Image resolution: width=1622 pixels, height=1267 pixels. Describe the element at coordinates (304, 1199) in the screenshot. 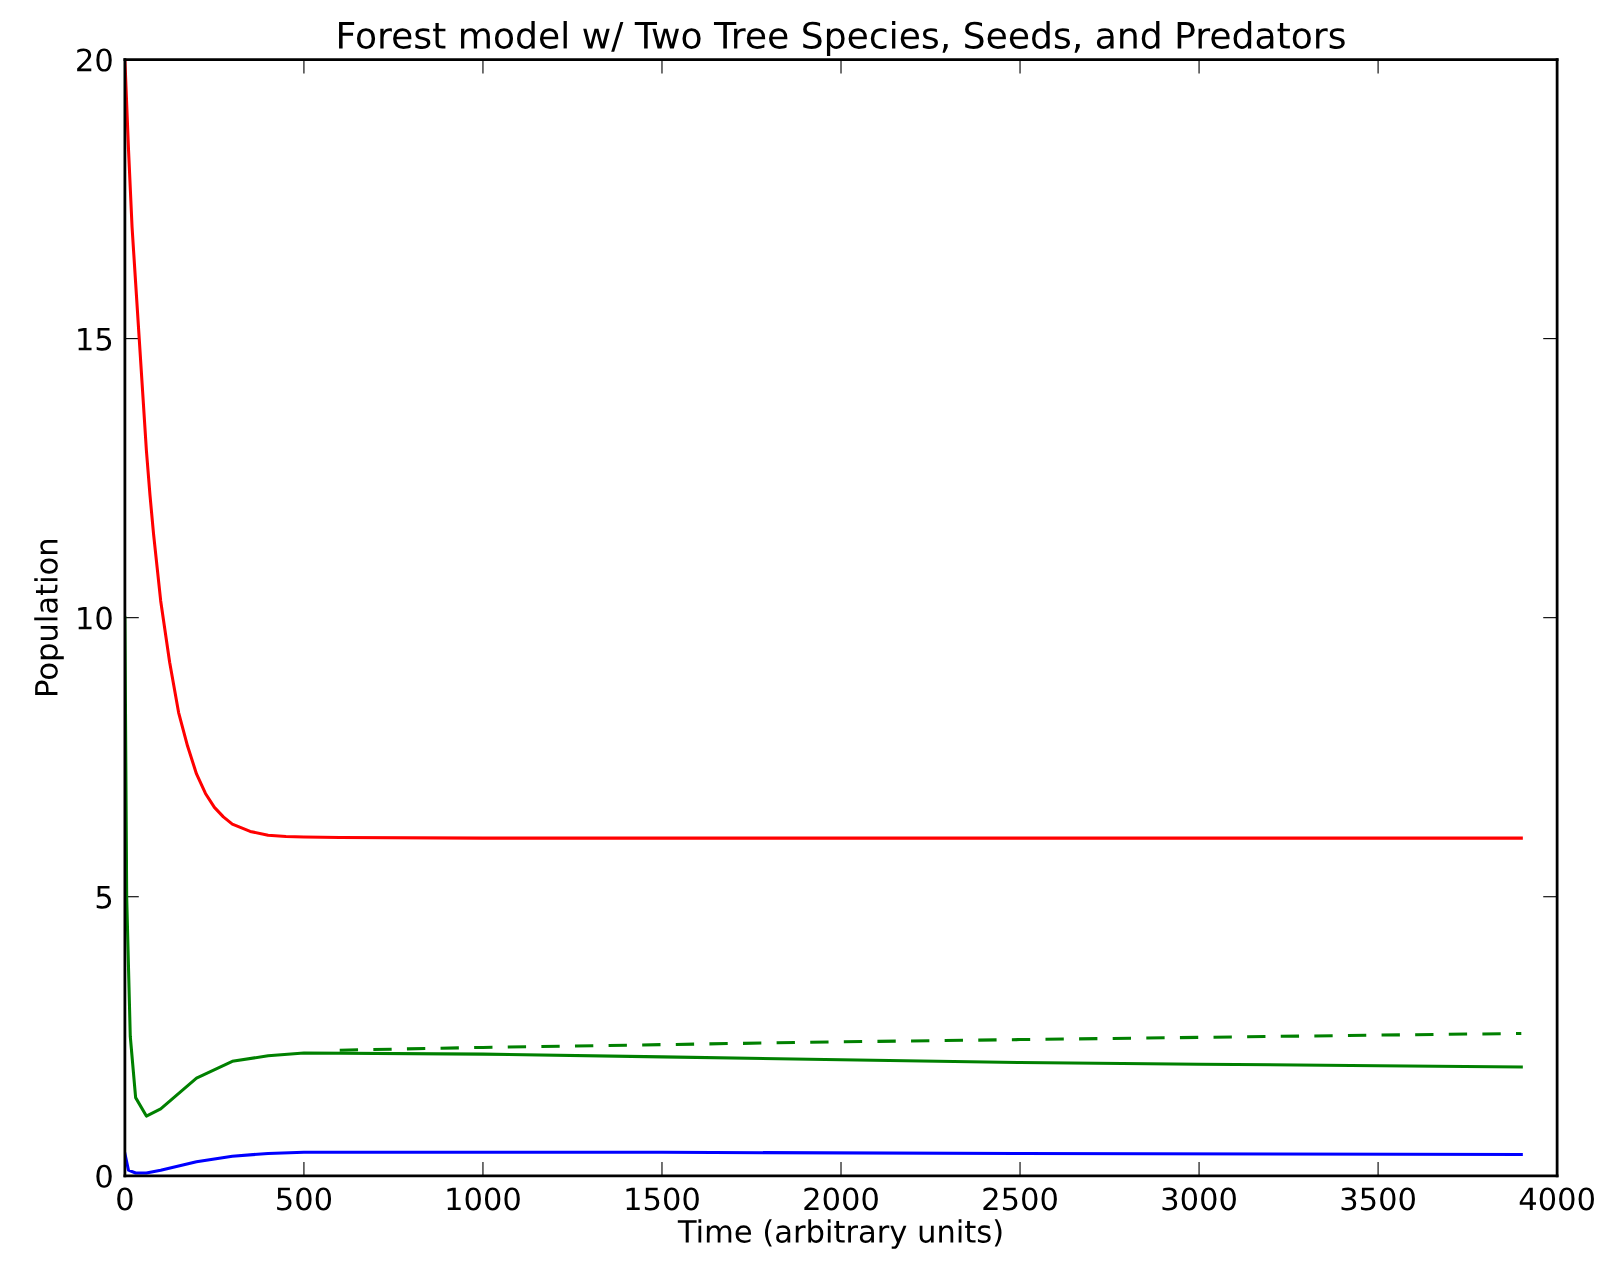

I see `x-tick-label: 500` at that location.